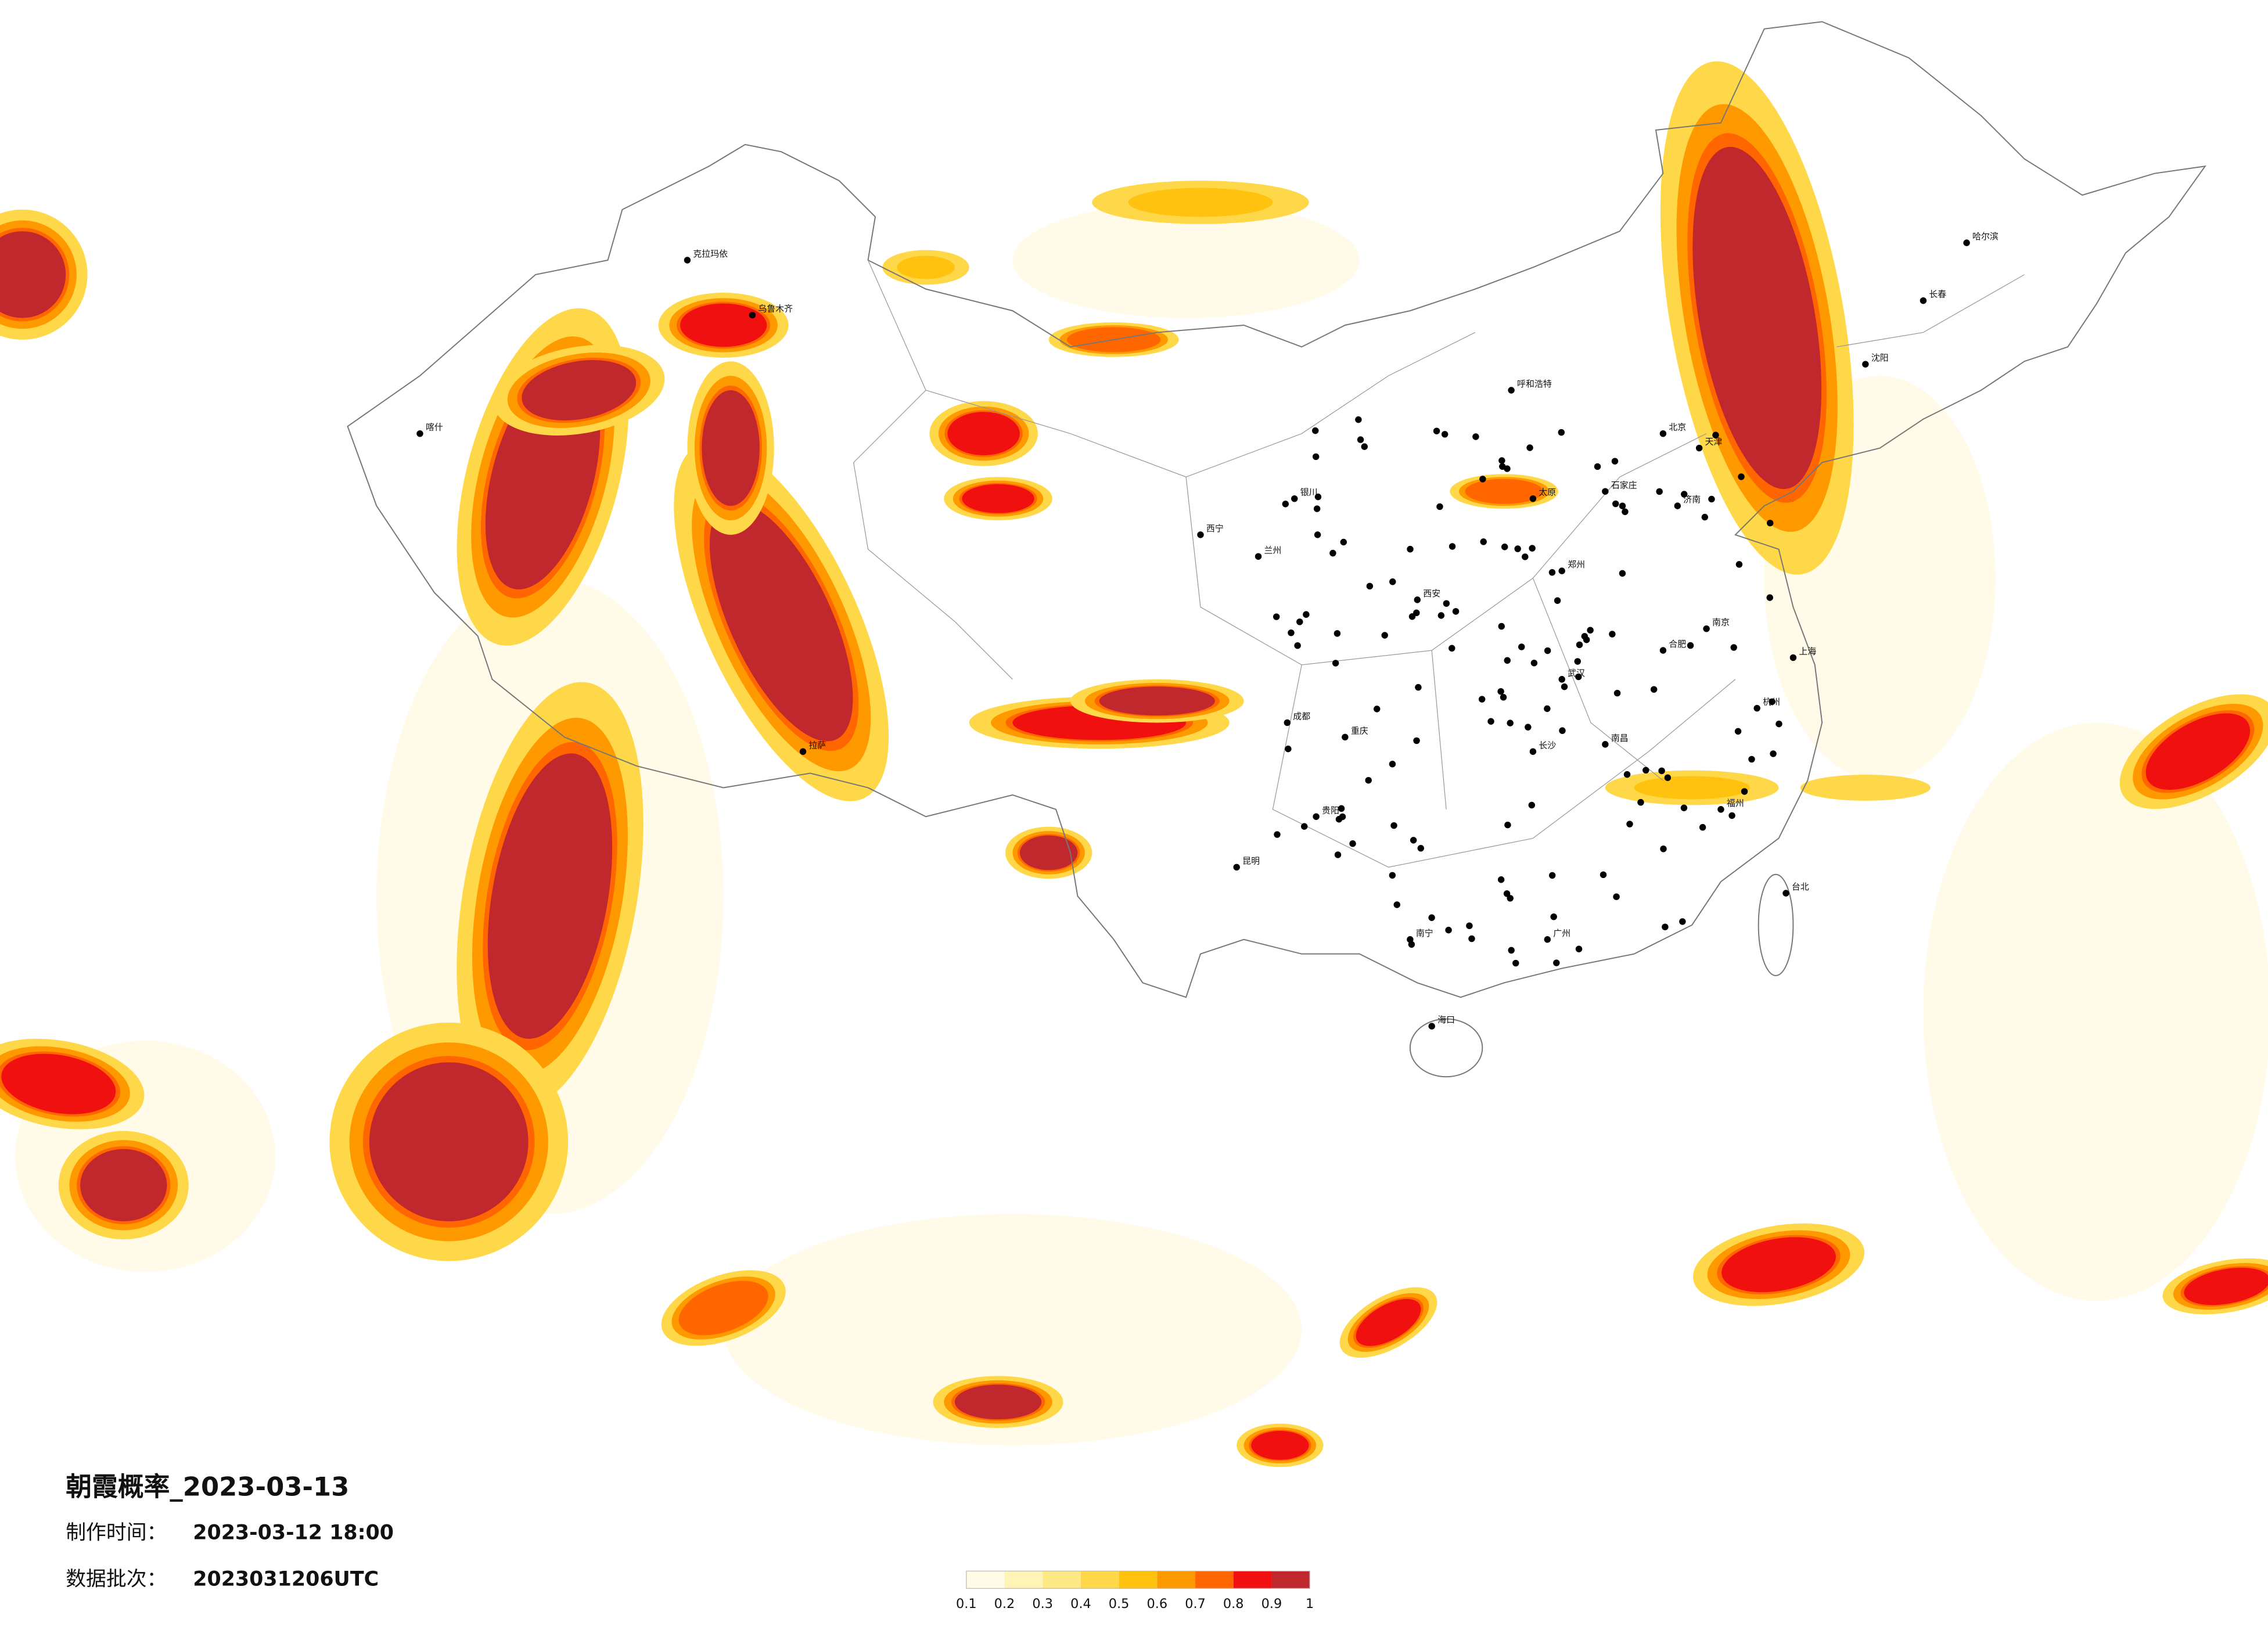  What do you see at coordinates (1309, 492) in the screenshot?
I see `city-label: 银川` at bounding box center [1309, 492].